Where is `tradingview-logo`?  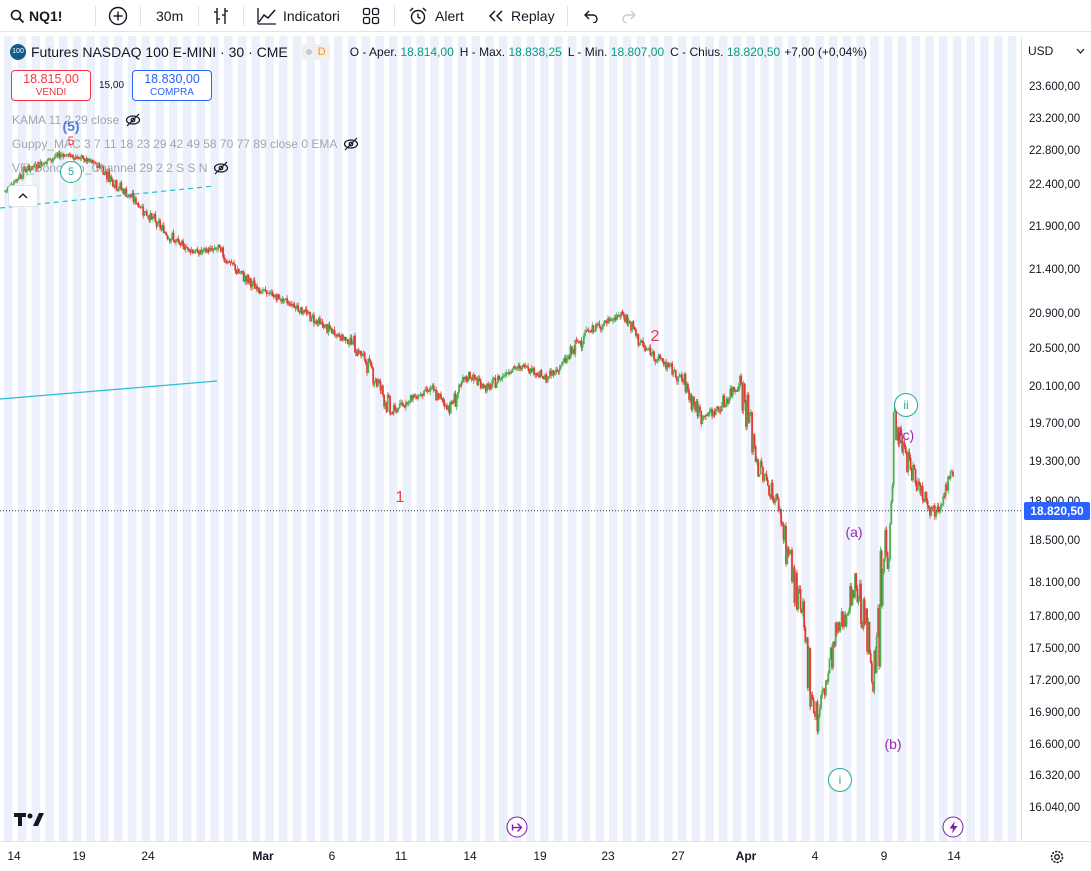
tradingview-logo is located at coordinates (30, 821).